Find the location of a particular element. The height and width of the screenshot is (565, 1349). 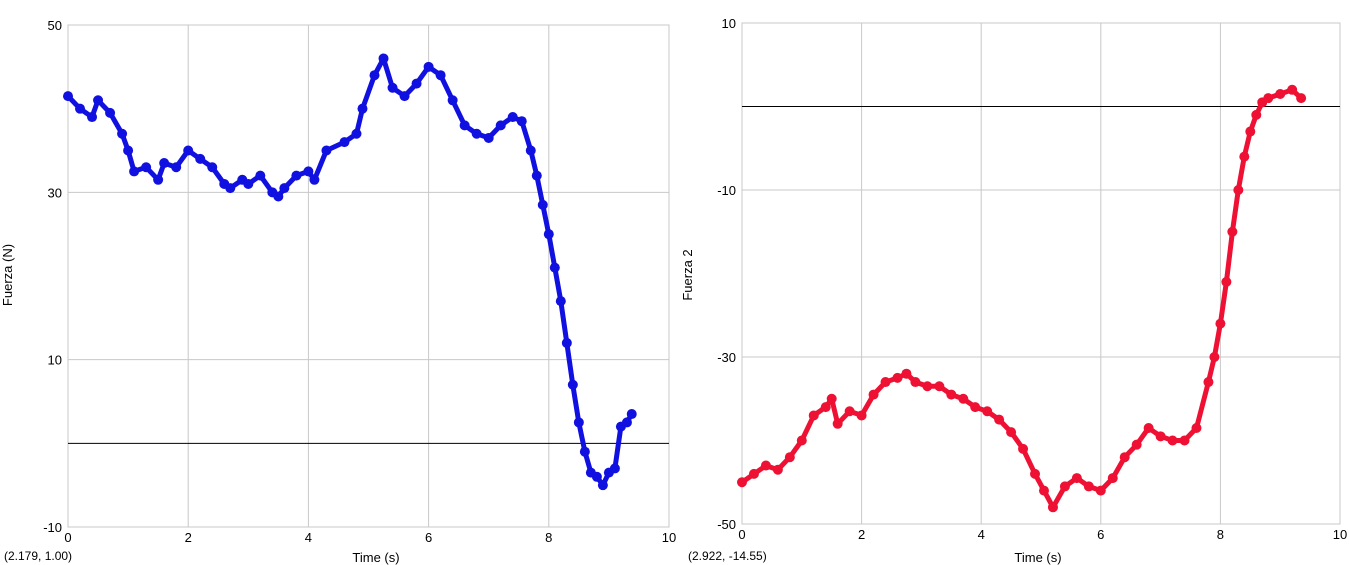

y-tick-label: 50 is located at coordinates (55, 25).